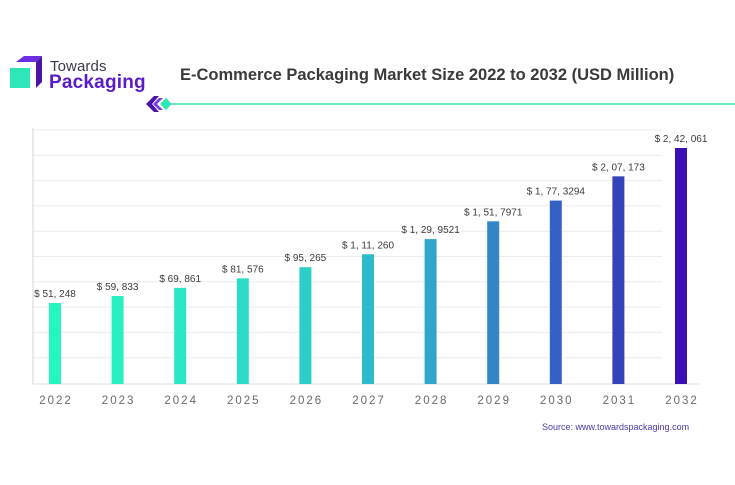  What do you see at coordinates (55, 294) in the screenshot?
I see `value-label-2022: $ 51, 248` at bounding box center [55, 294].